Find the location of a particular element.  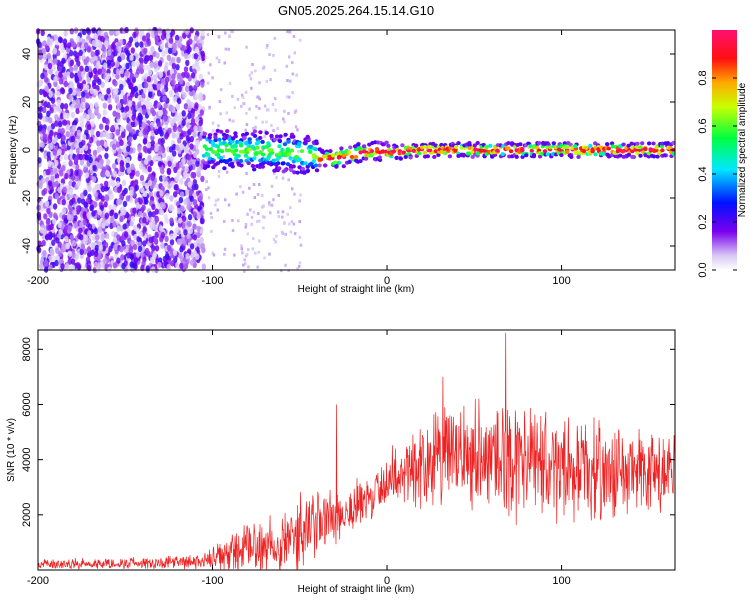

colorbar-tick-label: 0.2 is located at coordinates (703, 221).